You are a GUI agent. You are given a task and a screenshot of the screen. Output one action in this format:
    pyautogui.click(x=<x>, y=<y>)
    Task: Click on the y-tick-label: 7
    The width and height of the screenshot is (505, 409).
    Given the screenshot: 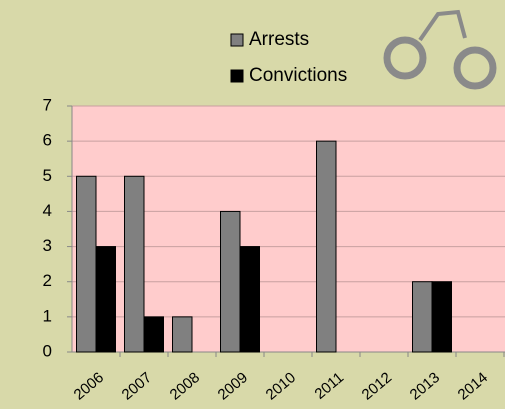 What is the action you would take?
    pyautogui.click(x=47, y=104)
    